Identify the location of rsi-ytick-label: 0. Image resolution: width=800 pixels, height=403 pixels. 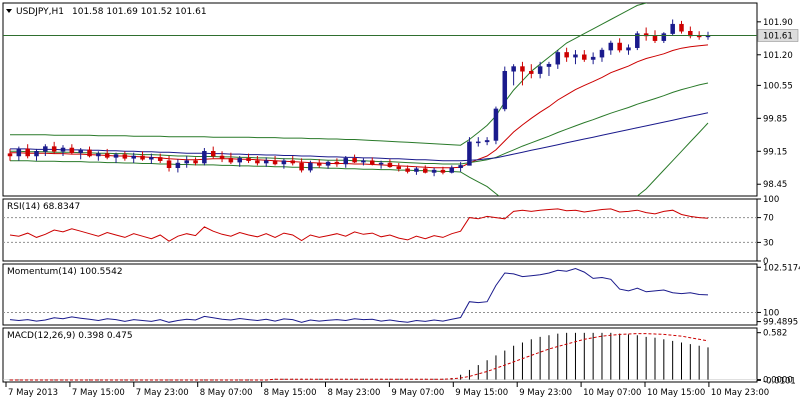
(765, 262).